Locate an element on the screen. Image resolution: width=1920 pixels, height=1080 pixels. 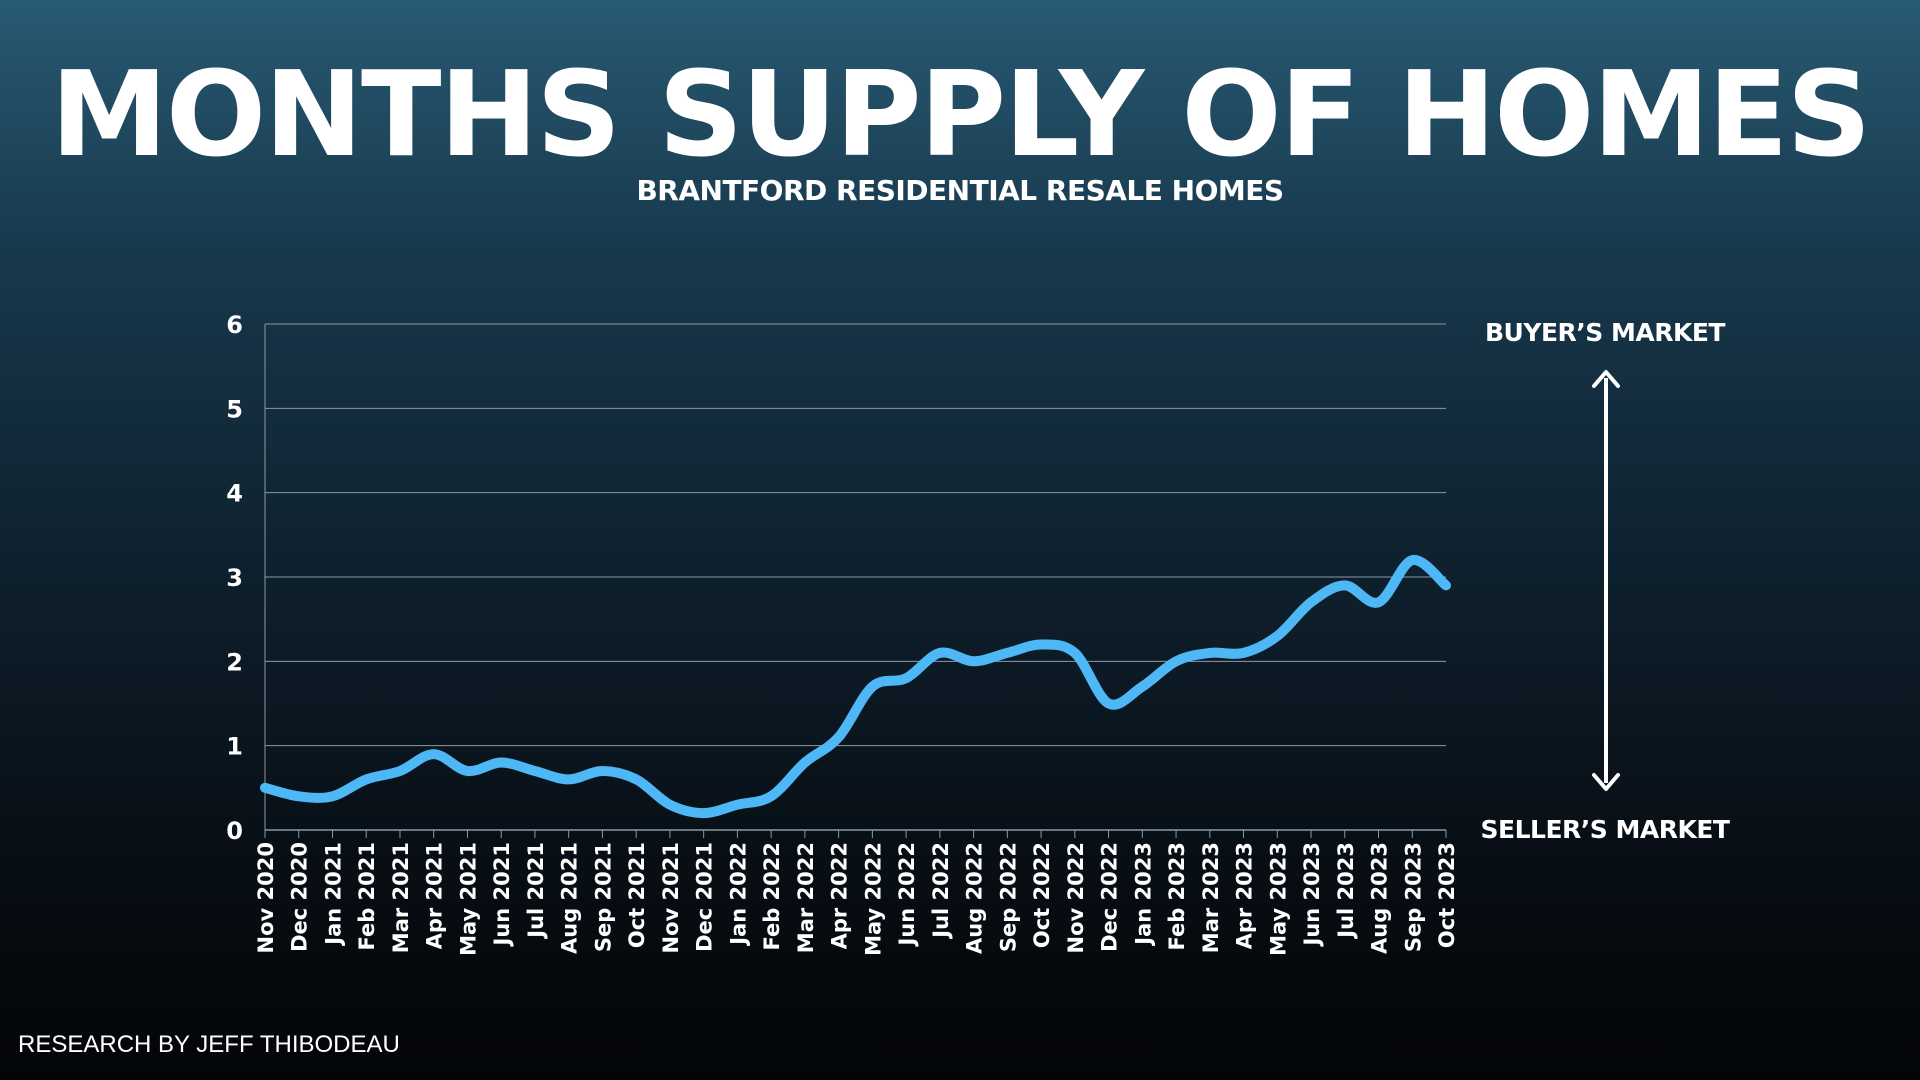
y-tick-label: 4 is located at coordinates (234, 494).